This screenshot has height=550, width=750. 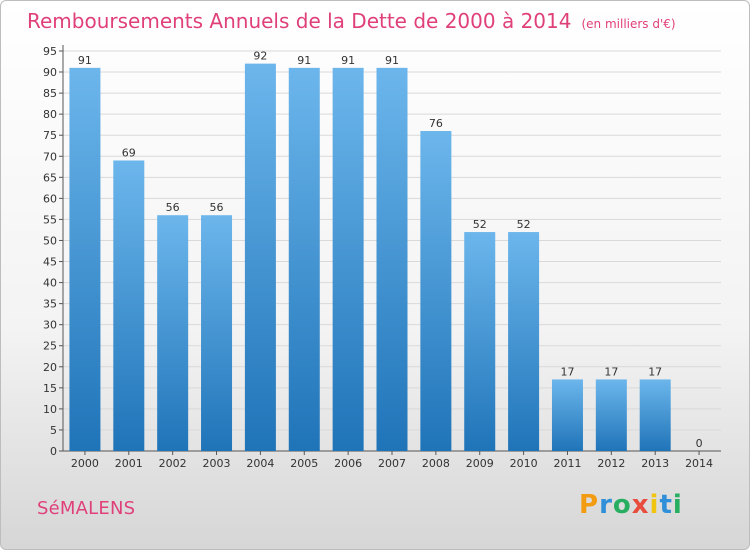 I want to click on x-tick-label: 2013, so click(x=655, y=463).